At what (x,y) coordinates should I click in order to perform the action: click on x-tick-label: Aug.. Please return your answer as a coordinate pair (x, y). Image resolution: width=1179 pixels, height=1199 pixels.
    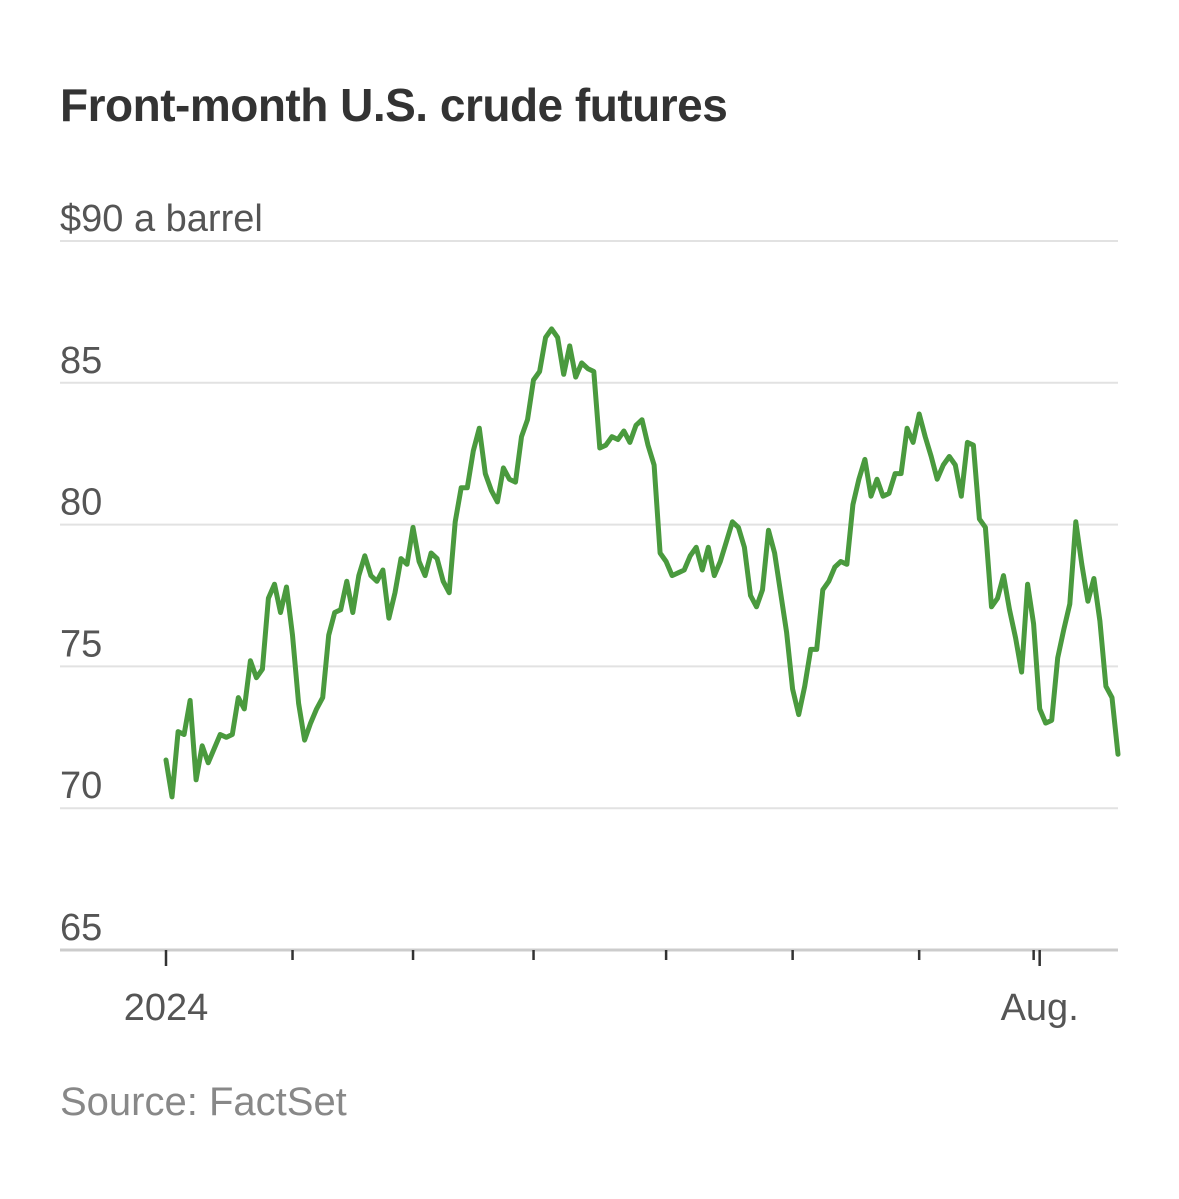
    Looking at the image, I should click on (1040, 1008).